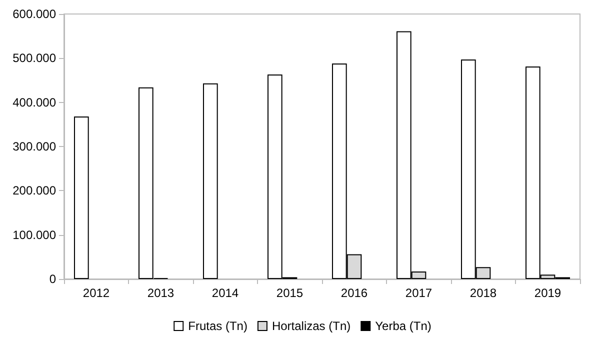 Image resolution: width=605 pixels, height=341 pixels. What do you see at coordinates (52, 279) in the screenshot?
I see `y-tick-label: 0` at bounding box center [52, 279].